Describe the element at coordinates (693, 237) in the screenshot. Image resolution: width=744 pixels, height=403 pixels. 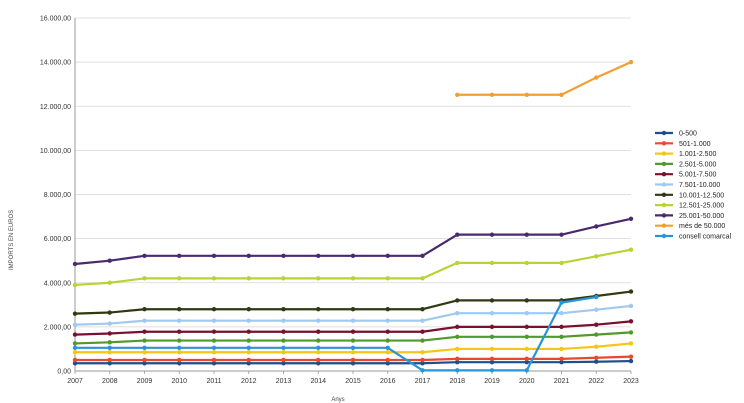
I see `legend-item: consell comarcal` at that location.